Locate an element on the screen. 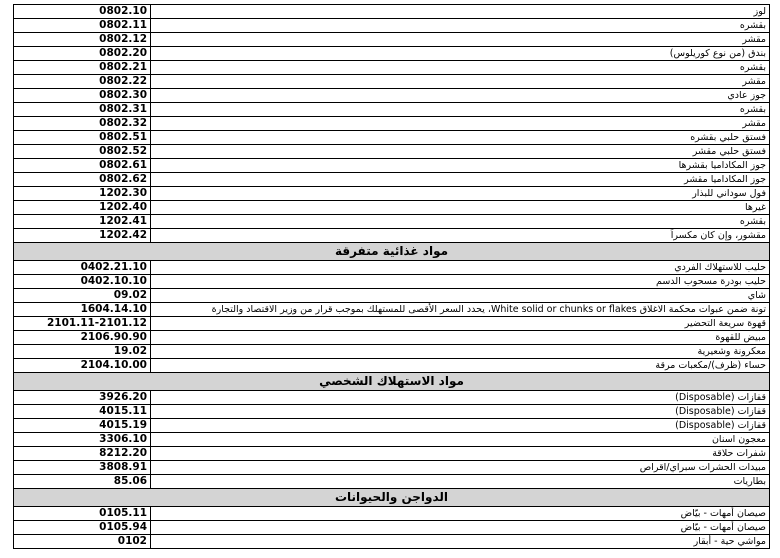  table-row: 0802.32 مقشر is located at coordinates (391, 123).